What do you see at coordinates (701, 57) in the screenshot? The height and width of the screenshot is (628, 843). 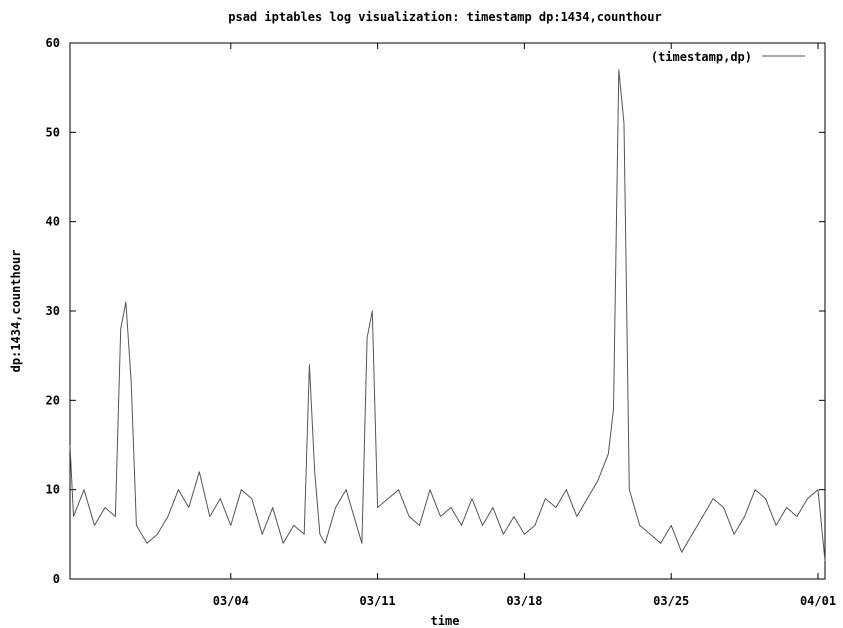 I see `legend-label: (timestamp,dp)` at bounding box center [701, 57].